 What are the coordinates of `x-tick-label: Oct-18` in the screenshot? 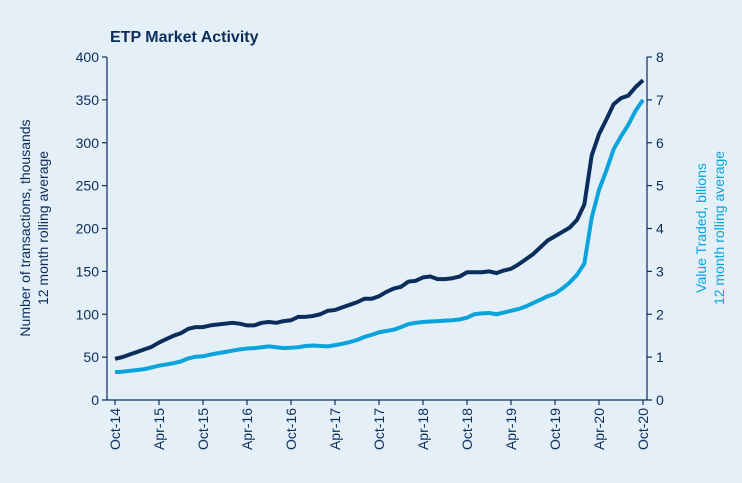 It's located at (467, 429).